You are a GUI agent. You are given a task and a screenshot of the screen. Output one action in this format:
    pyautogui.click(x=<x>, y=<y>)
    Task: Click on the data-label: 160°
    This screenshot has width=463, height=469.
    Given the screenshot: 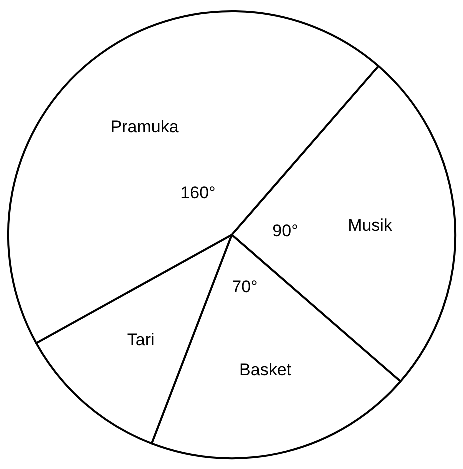 What is the action you would take?
    pyautogui.click(x=198, y=193)
    